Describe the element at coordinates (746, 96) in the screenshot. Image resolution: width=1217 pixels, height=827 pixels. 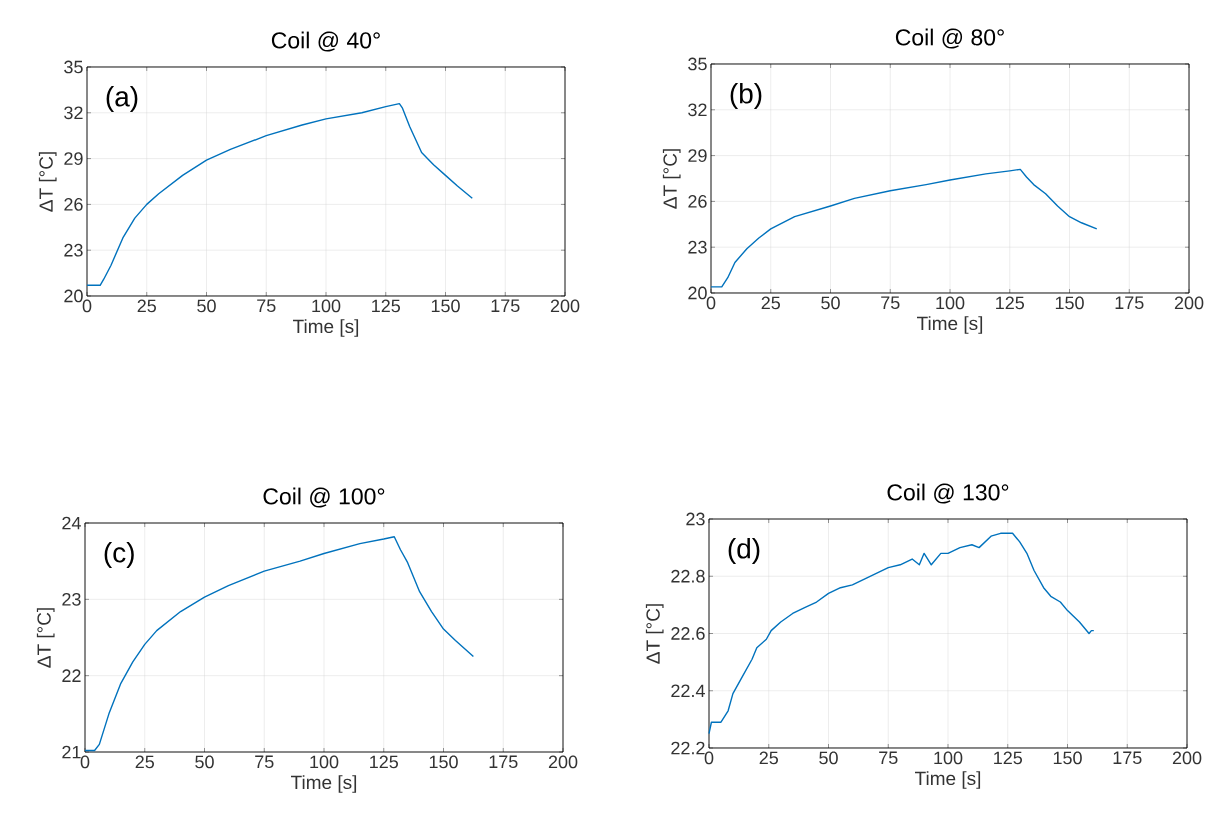
I see `annotation: (b)` at that location.